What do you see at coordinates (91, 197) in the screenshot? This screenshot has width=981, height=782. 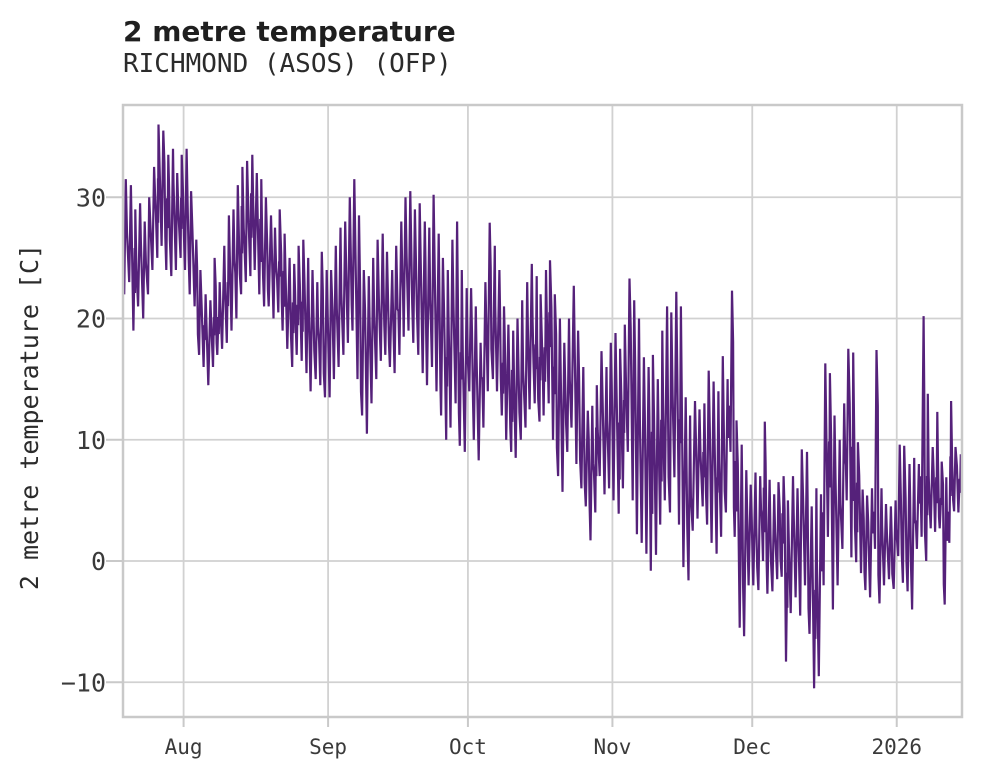 I see `y-tick-label: 30` at bounding box center [91, 197].